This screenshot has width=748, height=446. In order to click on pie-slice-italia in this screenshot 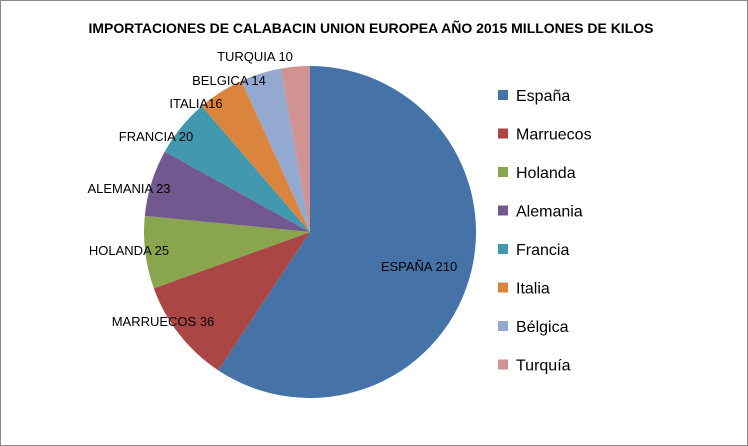, I will do `click(255, 156)`.